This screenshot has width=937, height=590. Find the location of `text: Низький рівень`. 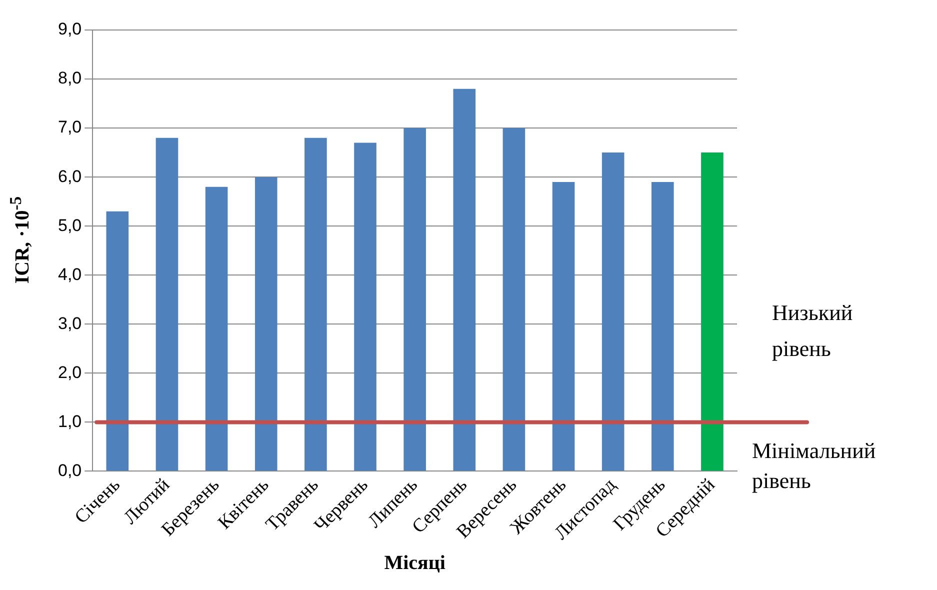

text: Низький рівень is located at coordinates (812, 331).